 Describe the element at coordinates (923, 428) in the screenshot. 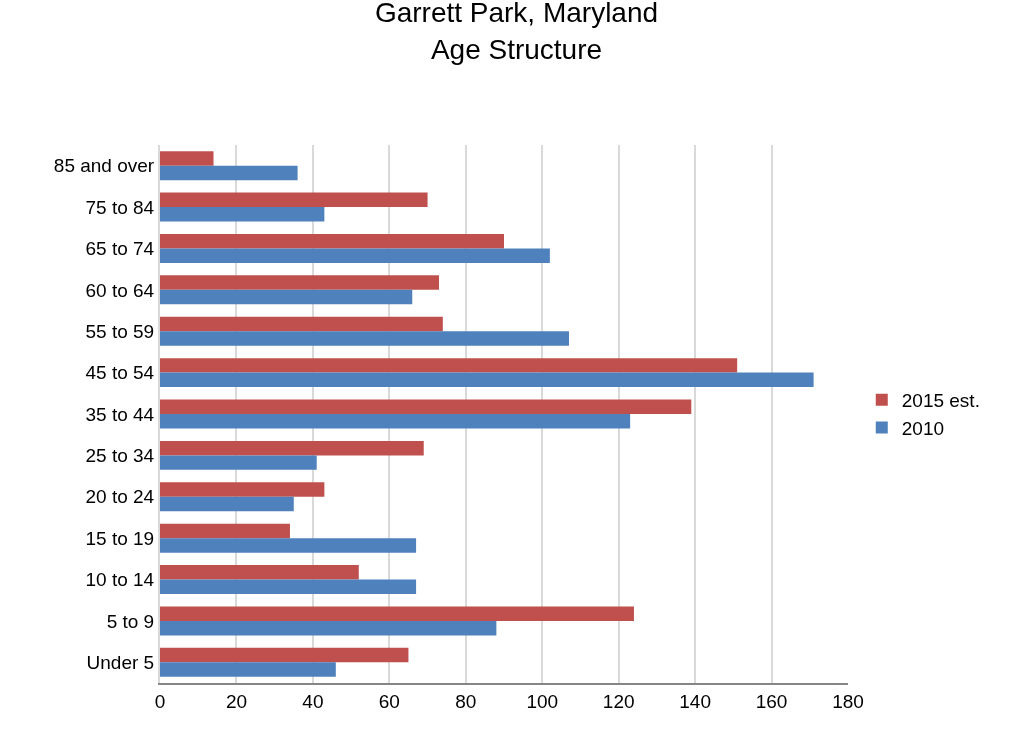

I see `legend-label: 2010` at that location.